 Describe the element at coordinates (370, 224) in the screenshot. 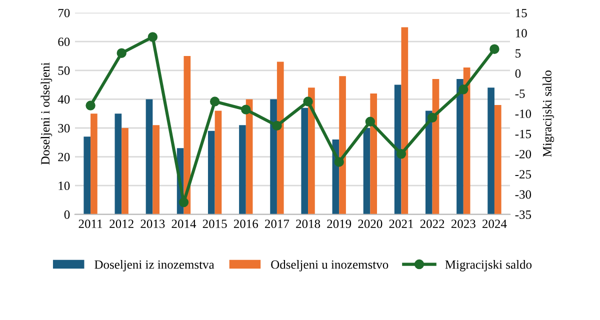

I see `x-tick-label: 2020` at that location.